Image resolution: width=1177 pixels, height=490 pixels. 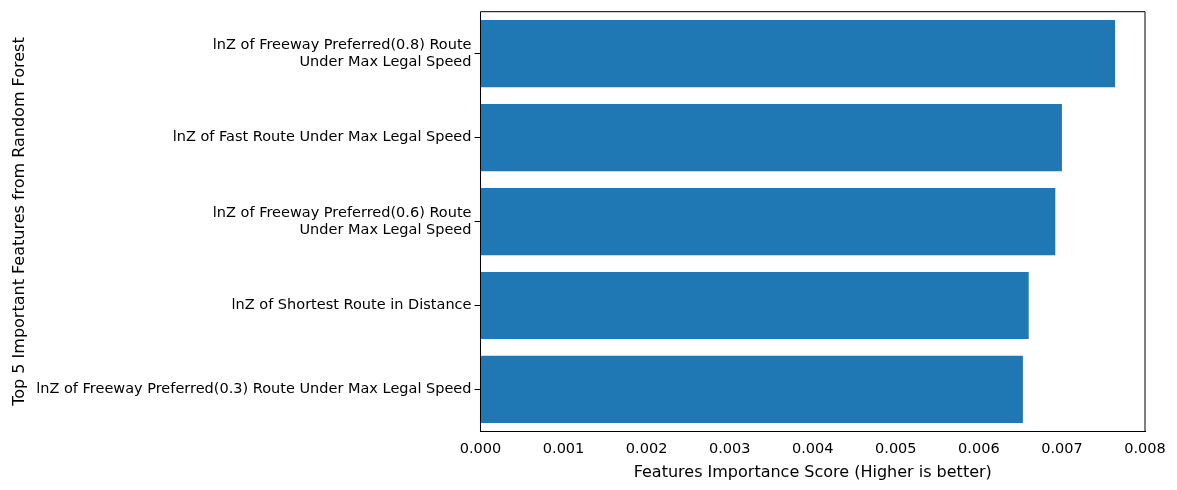 What do you see at coordinates (1062, 447) in the screenshot?
I see `x-tick-label: 0.007` at bounding box center [1062, 447].